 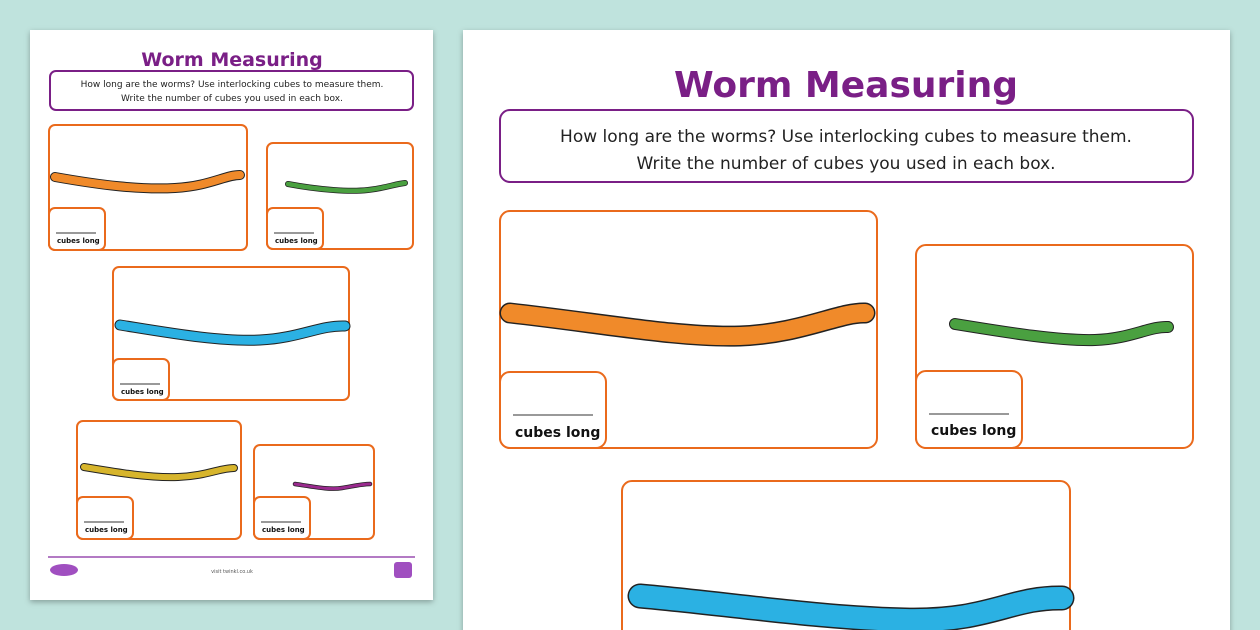 I want to click on badge, so click(x=403, y=570).